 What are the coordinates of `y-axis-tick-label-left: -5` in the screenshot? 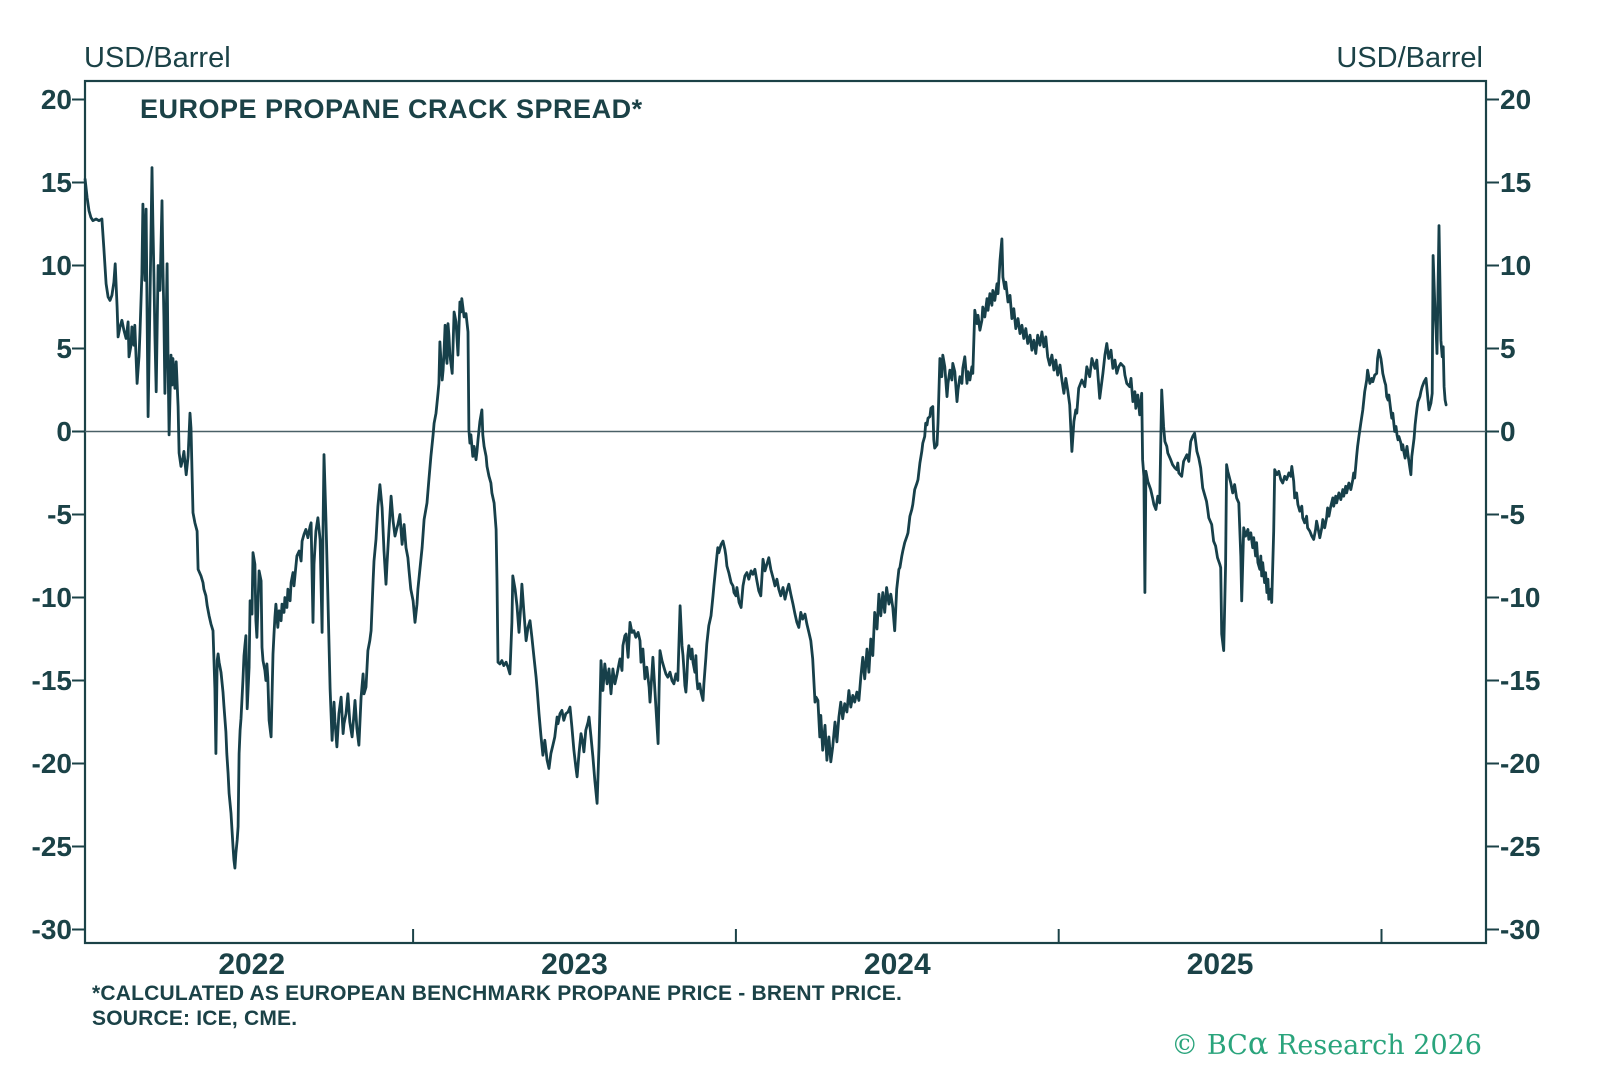 It's located at (59, 514).